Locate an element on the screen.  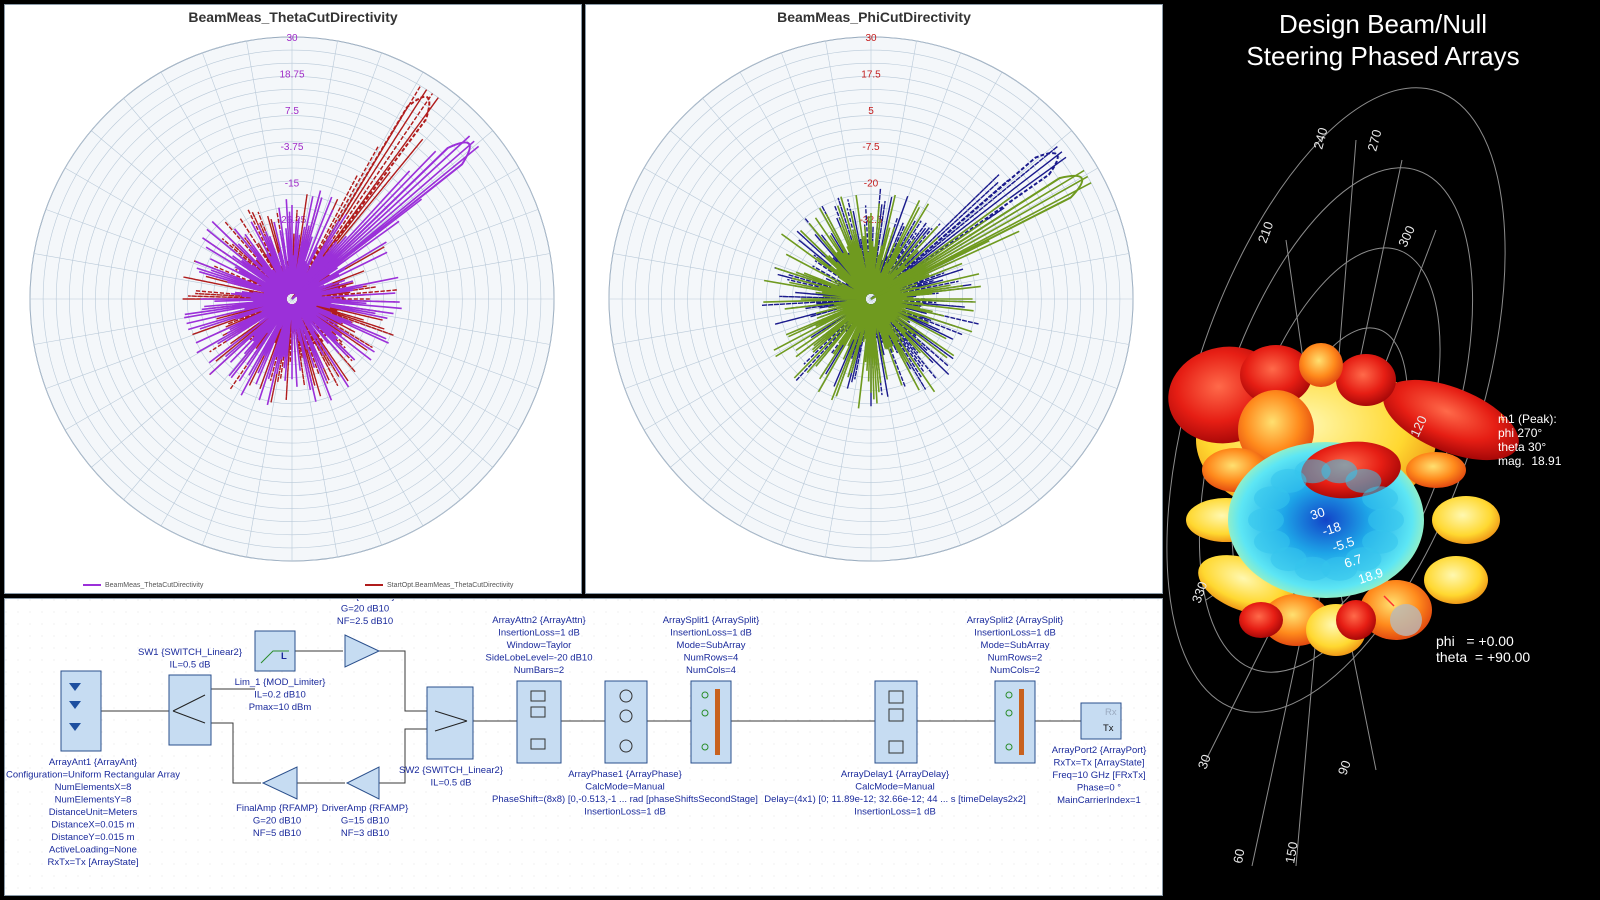
scale-label: 30 is located at coordinates (1317, 513).